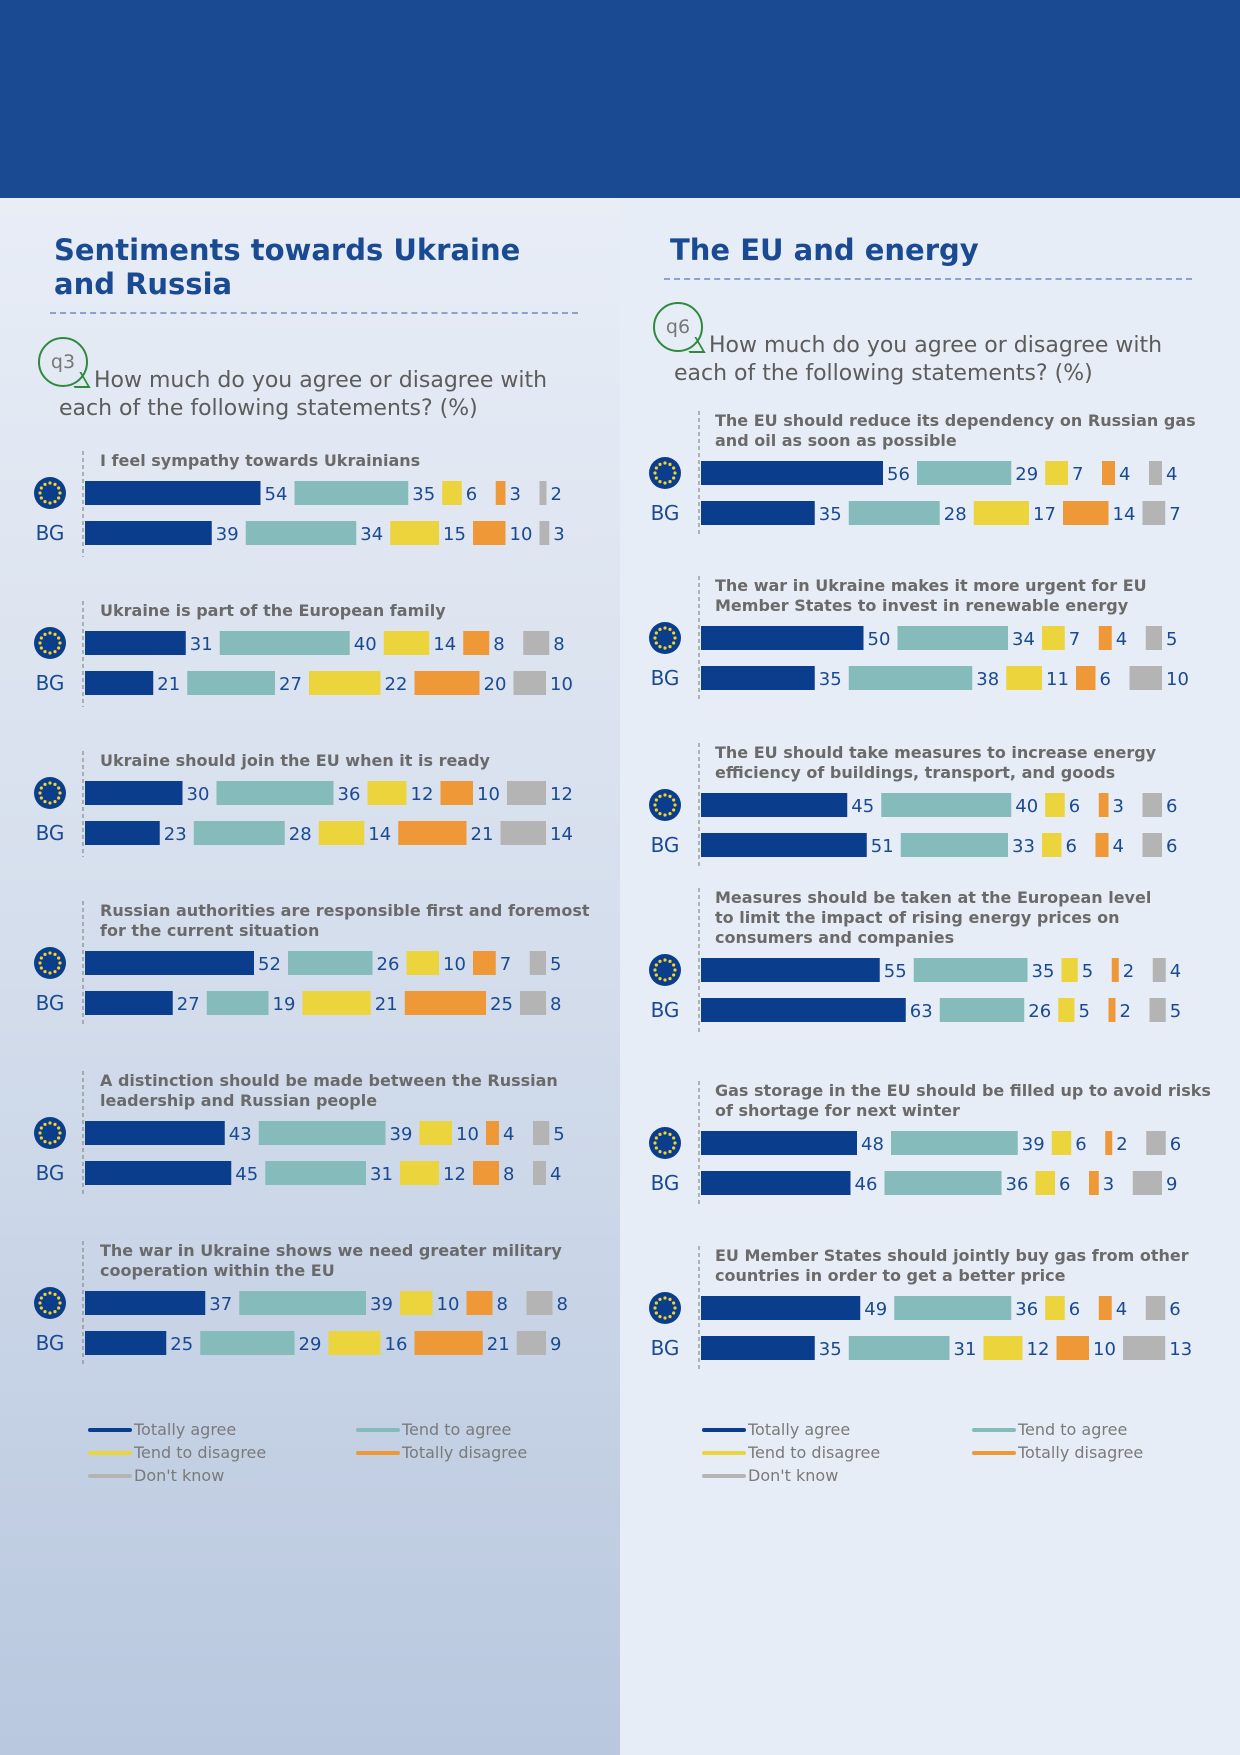 The height and width of the screenshot is (1755, 1240). I want to click on data-label: 36, so click(1026, 1309).